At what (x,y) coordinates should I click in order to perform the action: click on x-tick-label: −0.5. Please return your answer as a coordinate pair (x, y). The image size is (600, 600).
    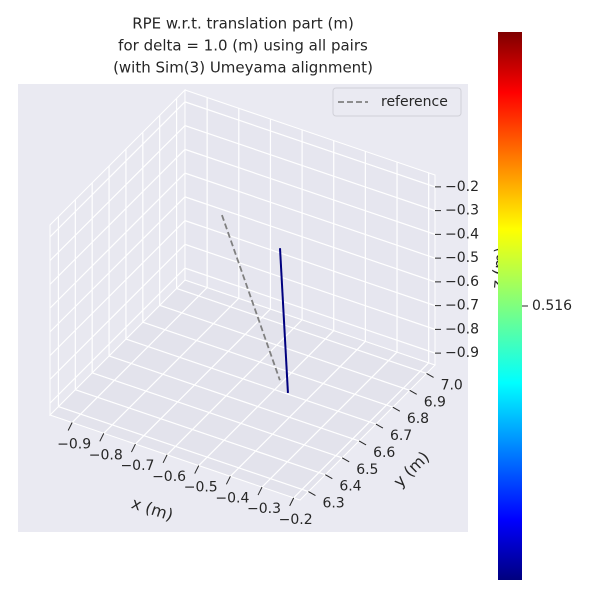
    Looking at the image, I should click on (201, 488).